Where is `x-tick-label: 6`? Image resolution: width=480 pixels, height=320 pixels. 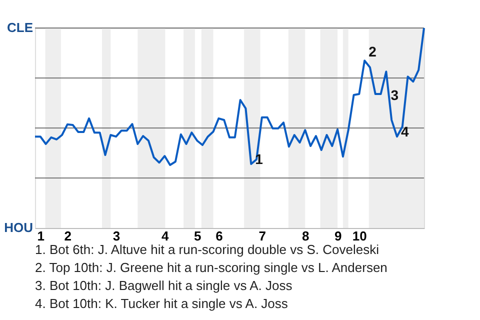 x-tick-label: 6 is located at coordinates (219, 236).